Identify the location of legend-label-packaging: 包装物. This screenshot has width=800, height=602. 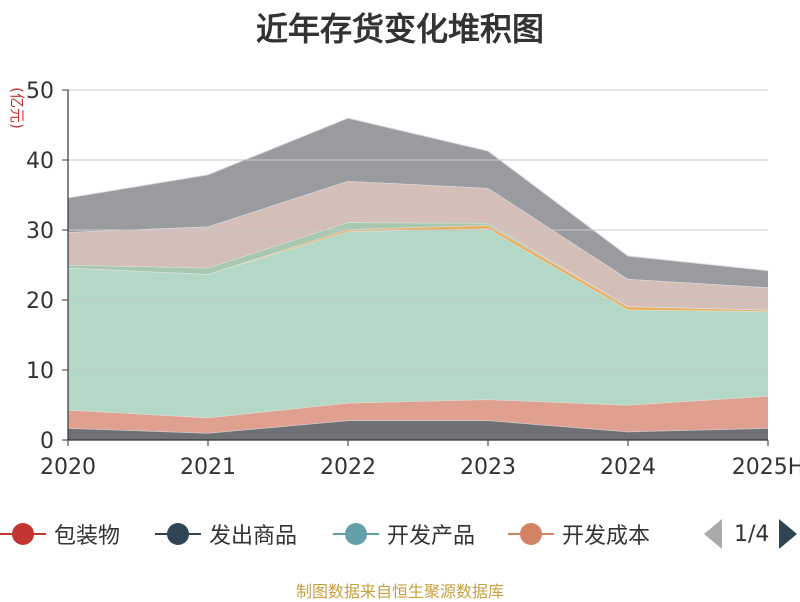
(87, 536).